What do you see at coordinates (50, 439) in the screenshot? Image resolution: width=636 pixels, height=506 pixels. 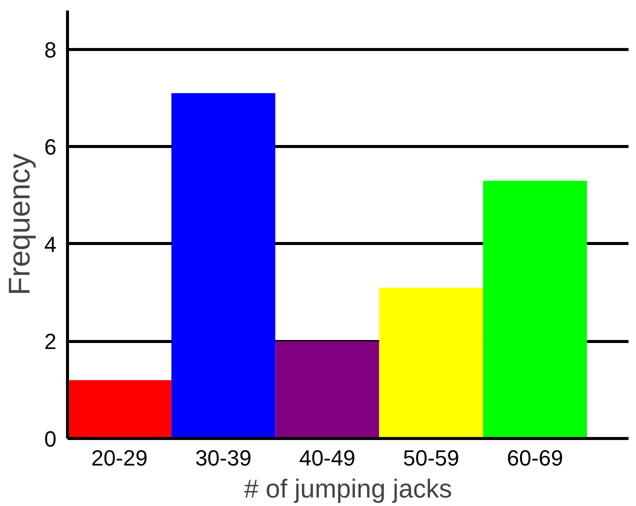 I see `y-tick-label: 0` at bounding box center [50, 439].